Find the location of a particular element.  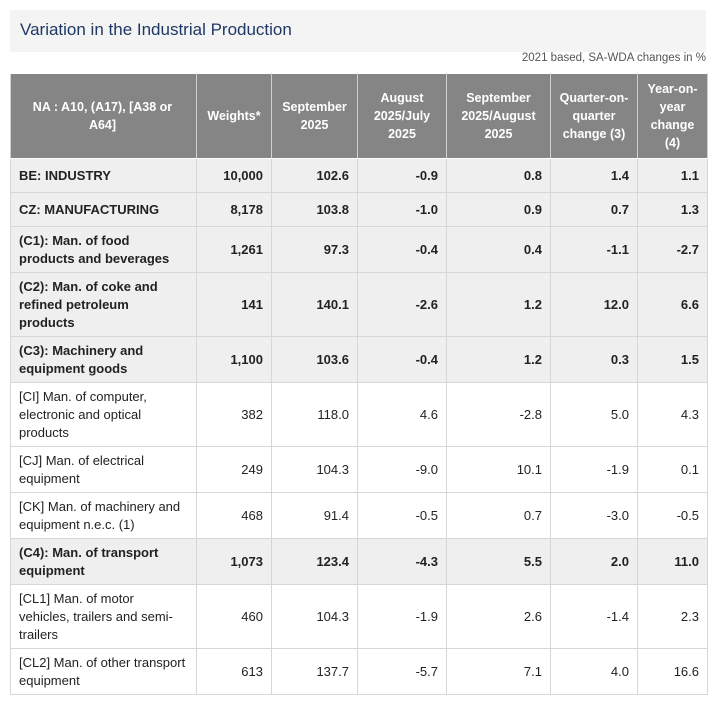

cell-yoy: 1.1 is located at coordinates (672, 175).